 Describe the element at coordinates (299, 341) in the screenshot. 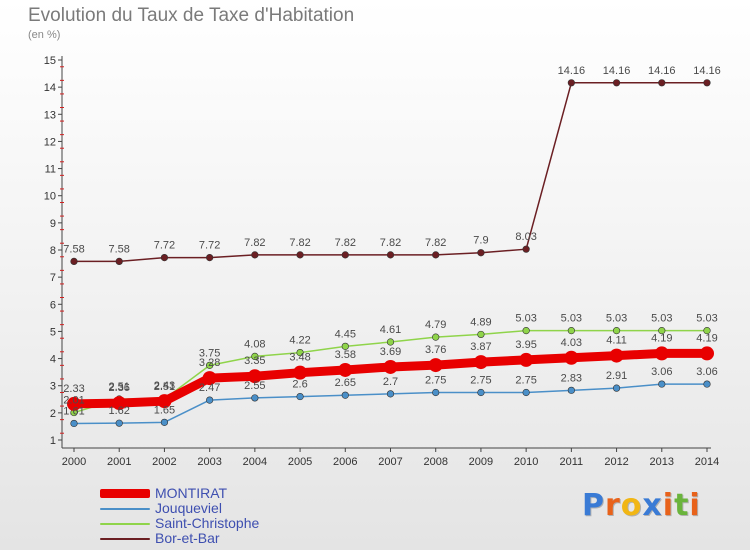

I see `value-label-saint-christophe: 4.22` at that location.